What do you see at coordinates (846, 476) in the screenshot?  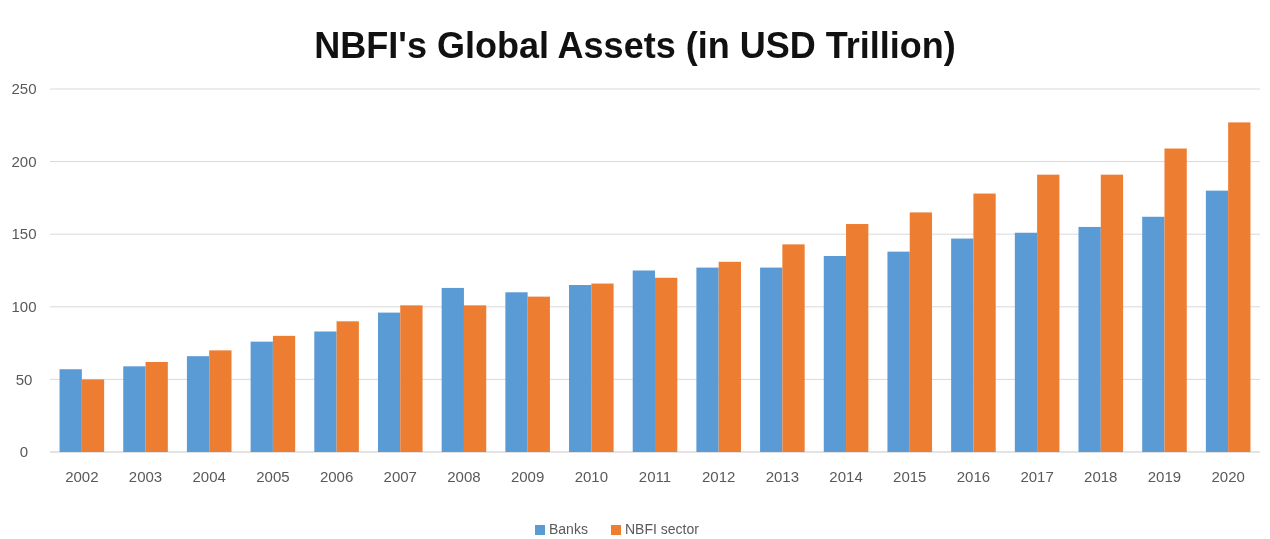 I see `x-tick-label: 2014` at bounding box center [846, 476].